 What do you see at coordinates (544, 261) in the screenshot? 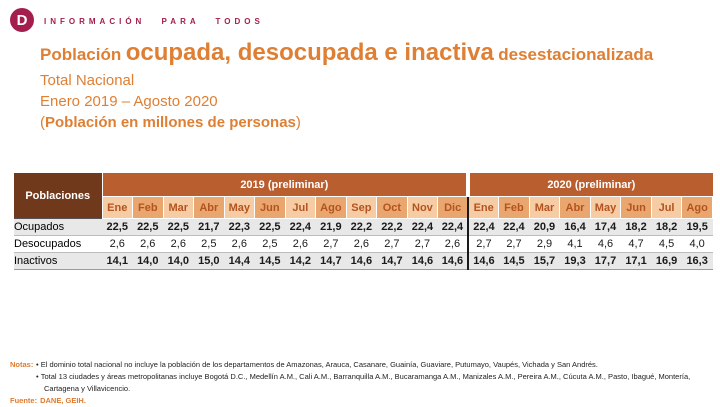
I see `data-cell: 15,7` at bounding box center [544, 261].